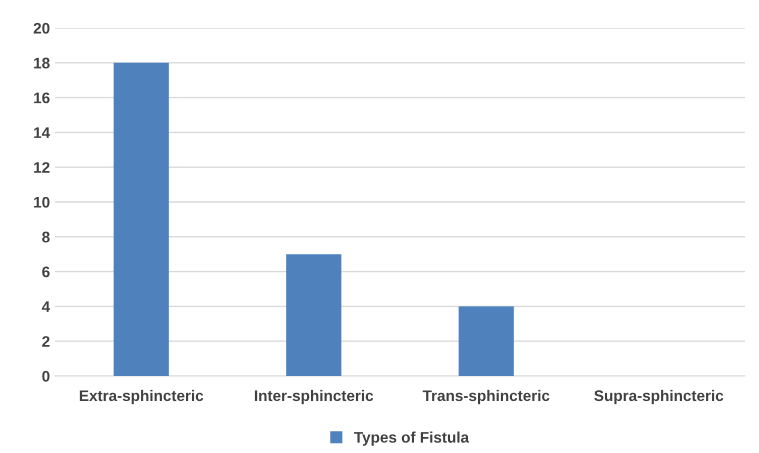 The width and height of the screenshot is (759, 453). What do you see at coordinates (42, 28) in the screenshot?
I see `y-tick-label: 20` at bounding box center [42, 28].